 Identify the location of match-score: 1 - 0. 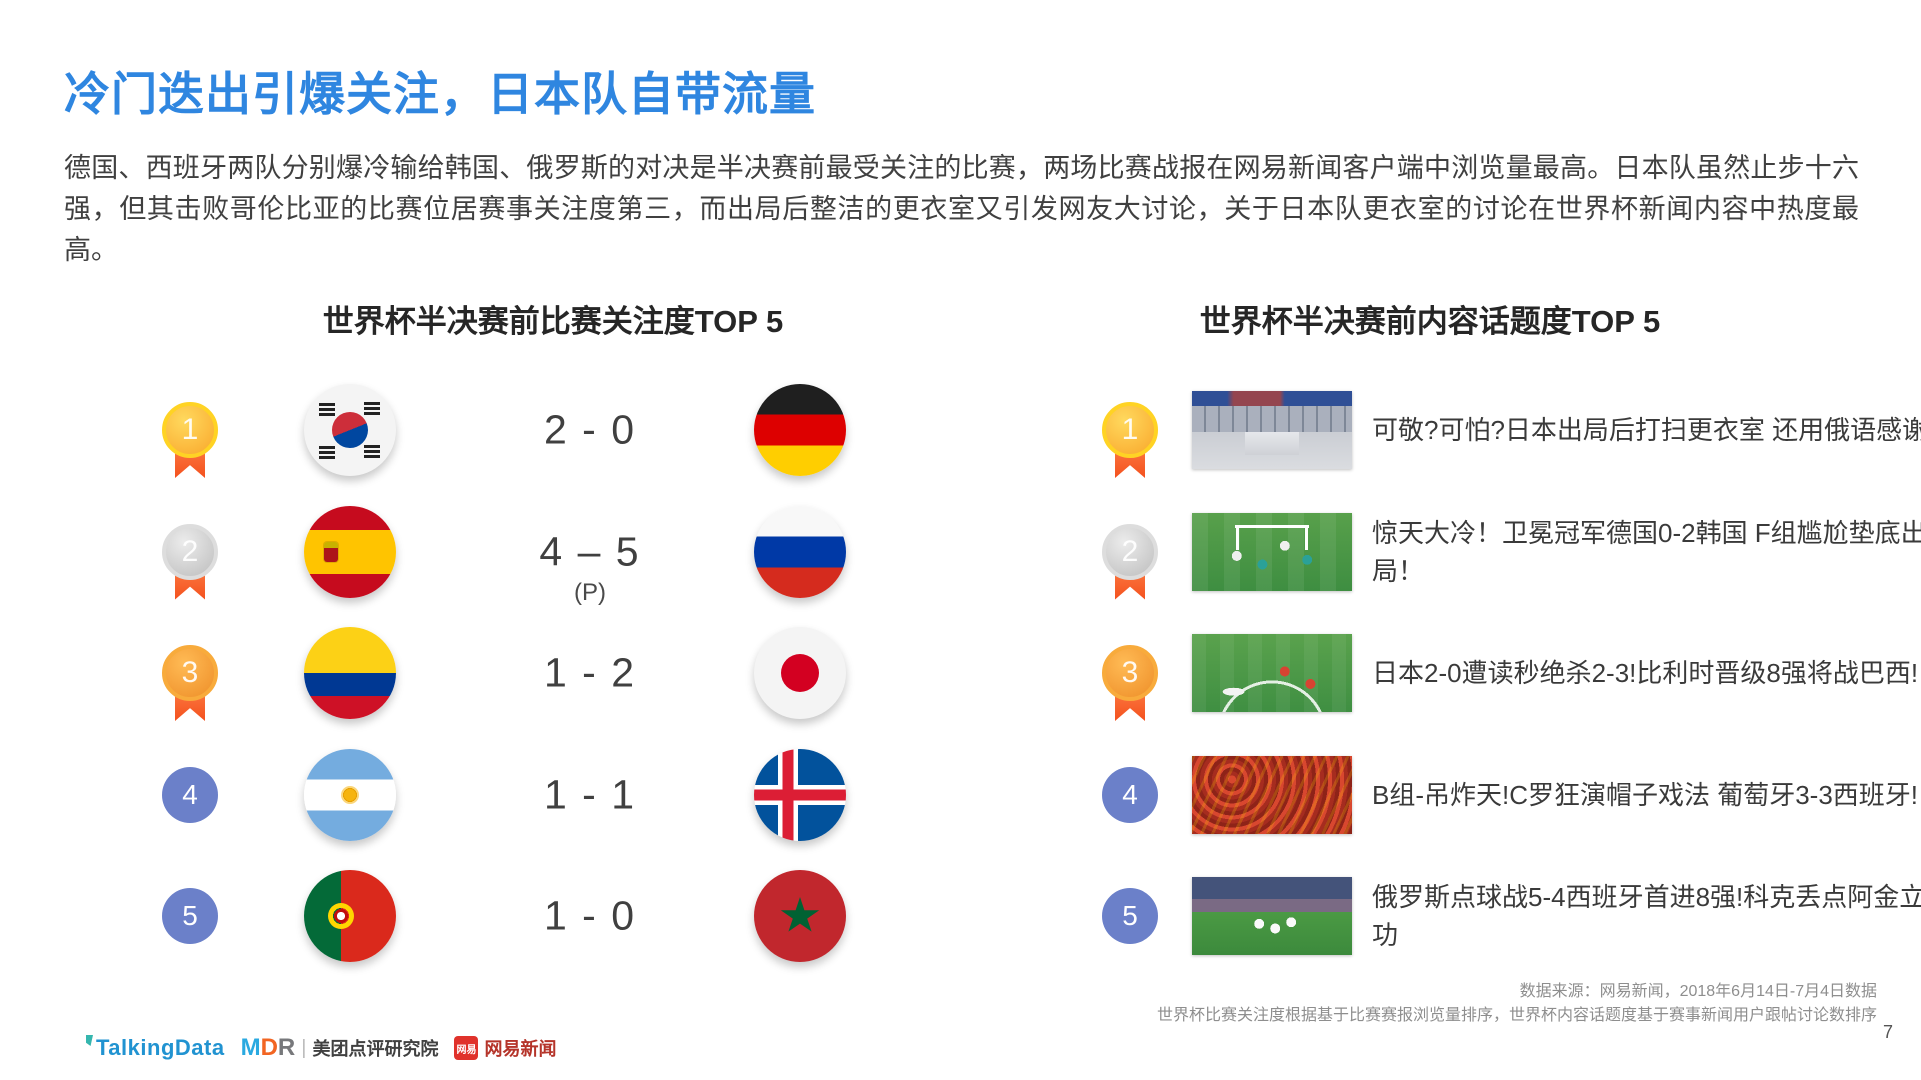
(590, 915).